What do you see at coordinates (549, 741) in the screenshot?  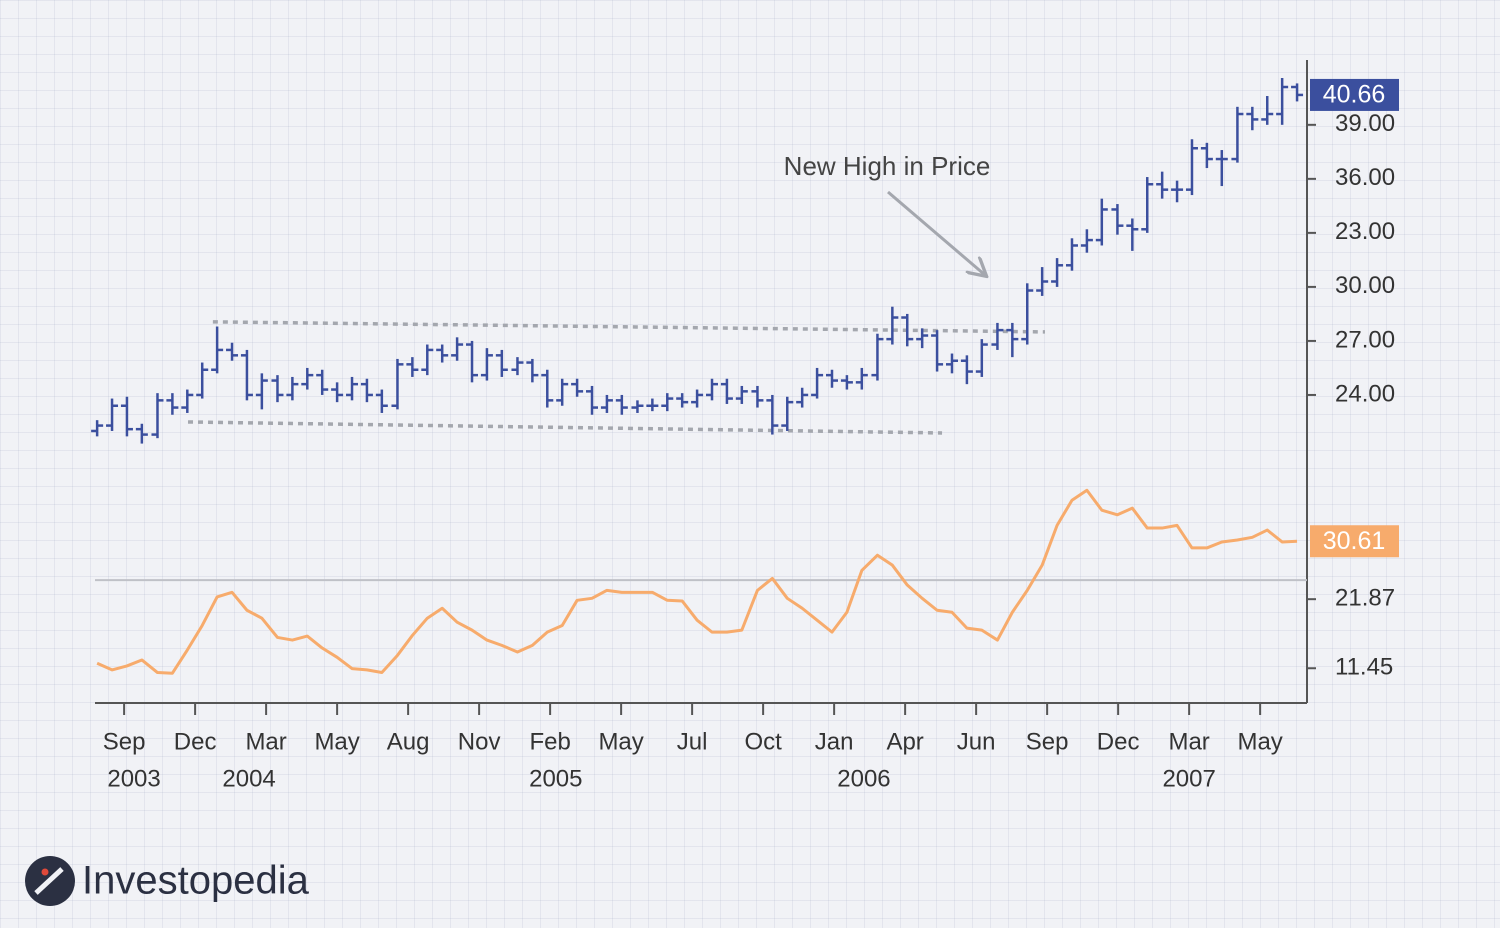 I see `x-tick-label: Feb` at bounding box center [549, 741].